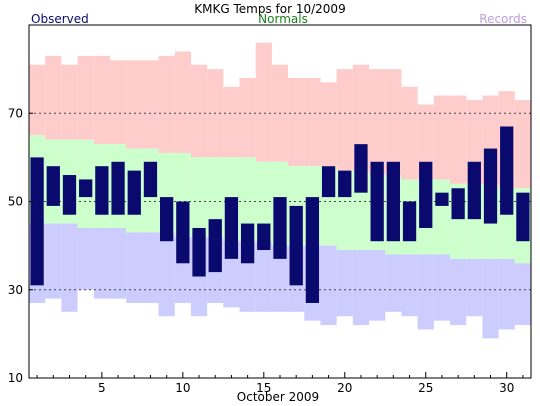 The width and height of the screenshot is (540, 406). I want to click on x-tick-label-15: 15, so click(263, 388).